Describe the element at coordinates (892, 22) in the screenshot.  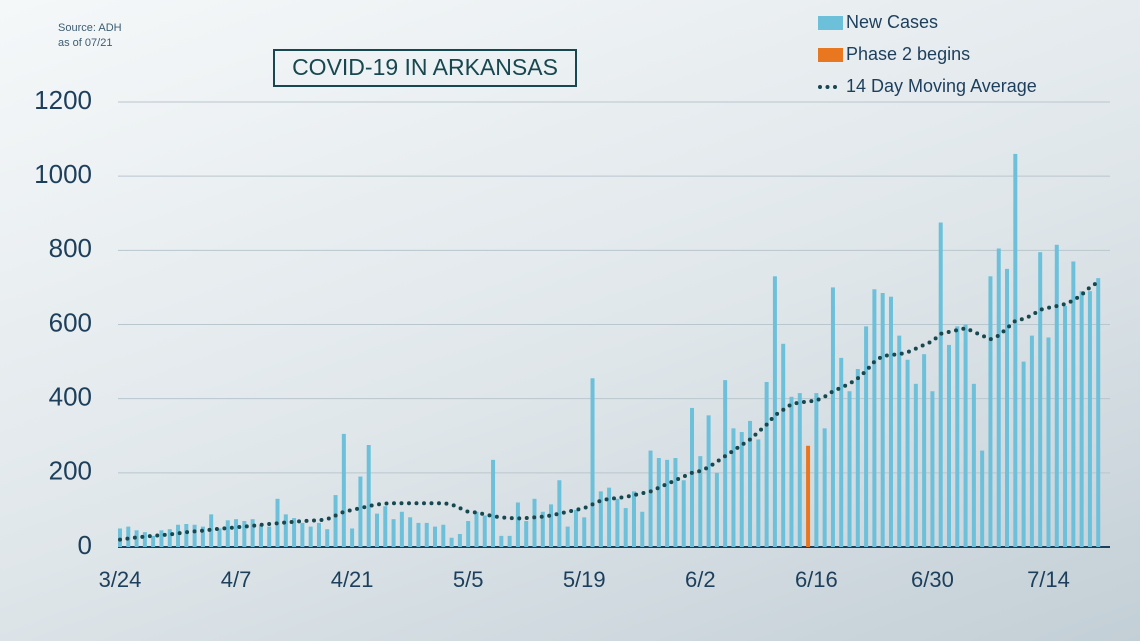
I see `legend-label: New Cases` at that location.